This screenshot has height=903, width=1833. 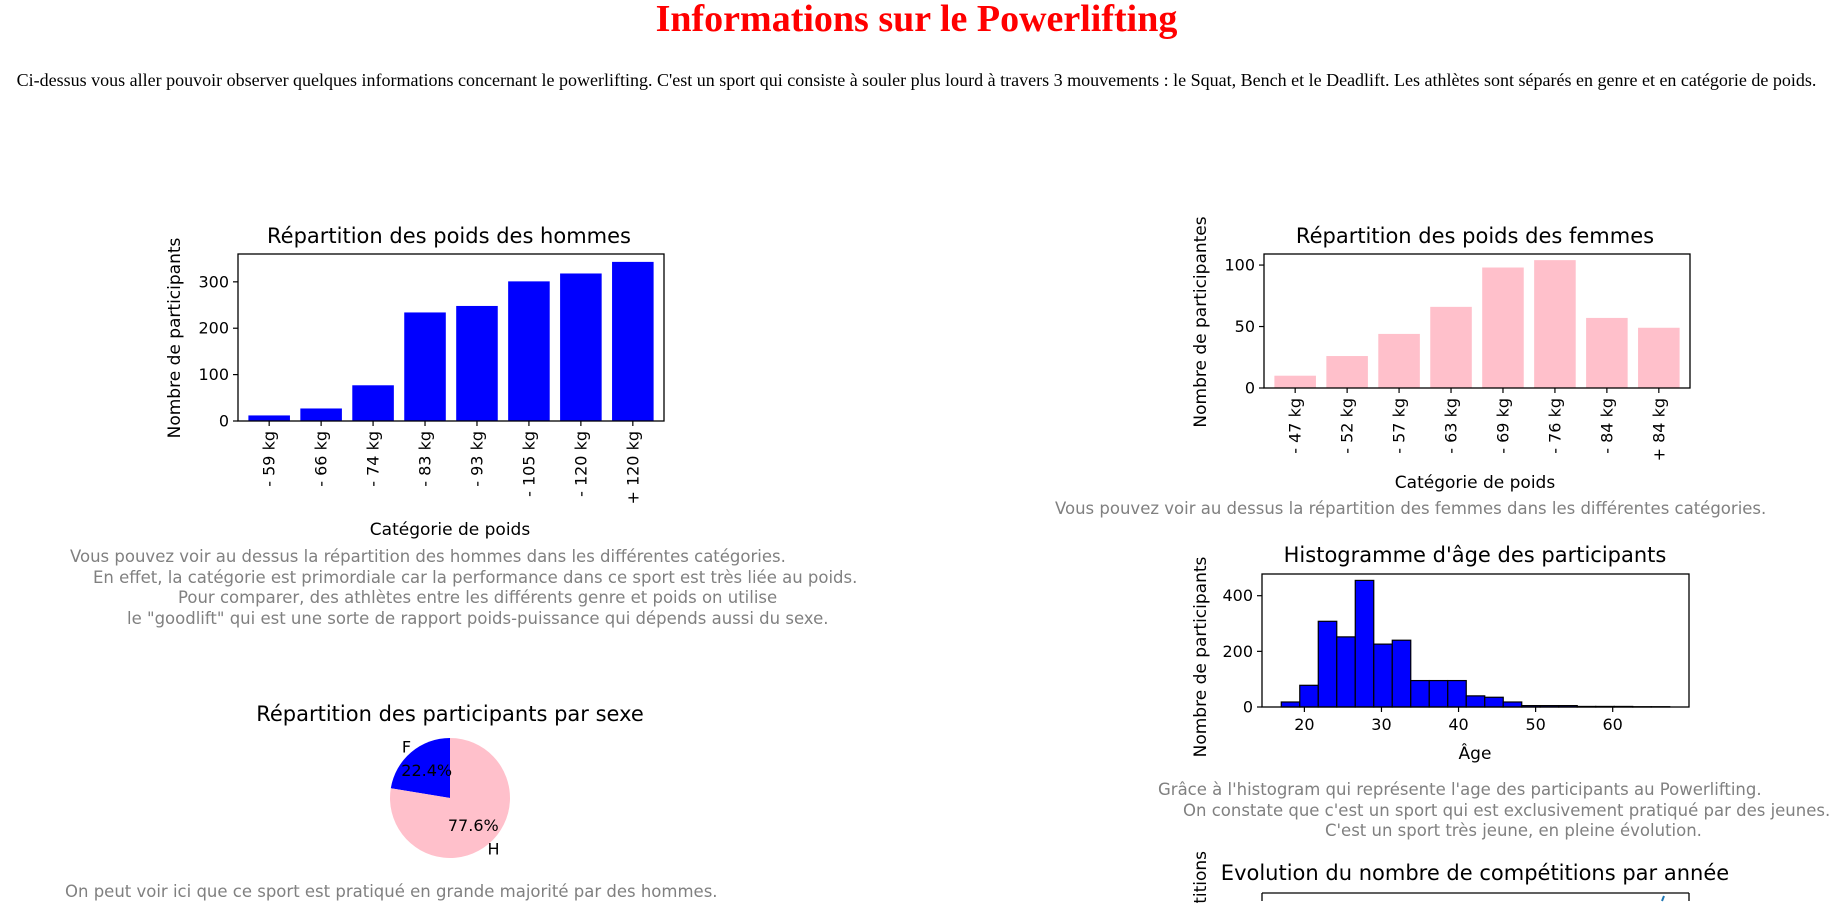 I want to click on competitions-line-peak, so click(x=1663, y=898).